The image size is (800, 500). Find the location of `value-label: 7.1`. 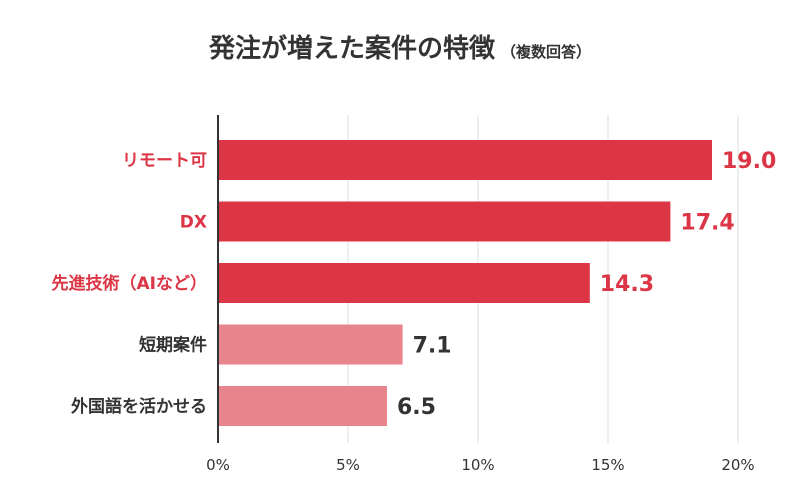

value-label: 7.1 is located at coordinates (432, 346).